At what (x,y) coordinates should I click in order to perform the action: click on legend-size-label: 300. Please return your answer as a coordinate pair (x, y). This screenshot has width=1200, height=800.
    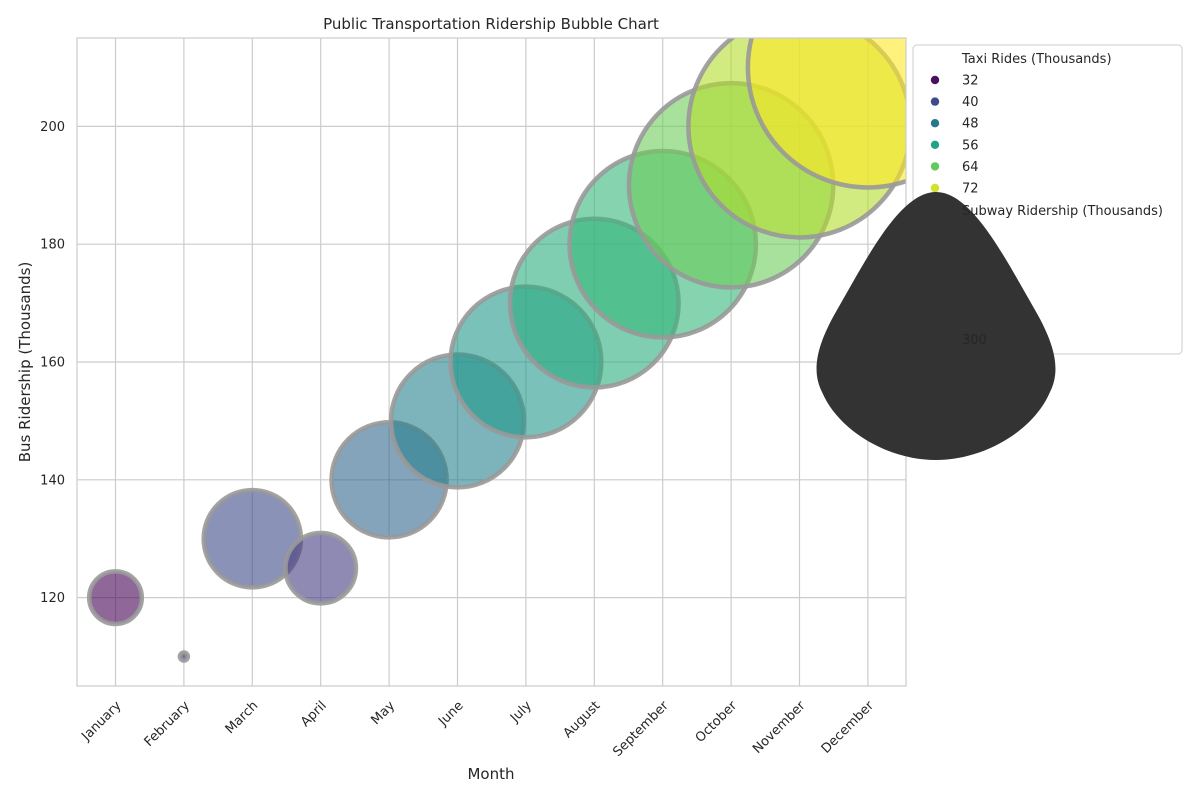
    Looking at the image, I should click on (974, 340).